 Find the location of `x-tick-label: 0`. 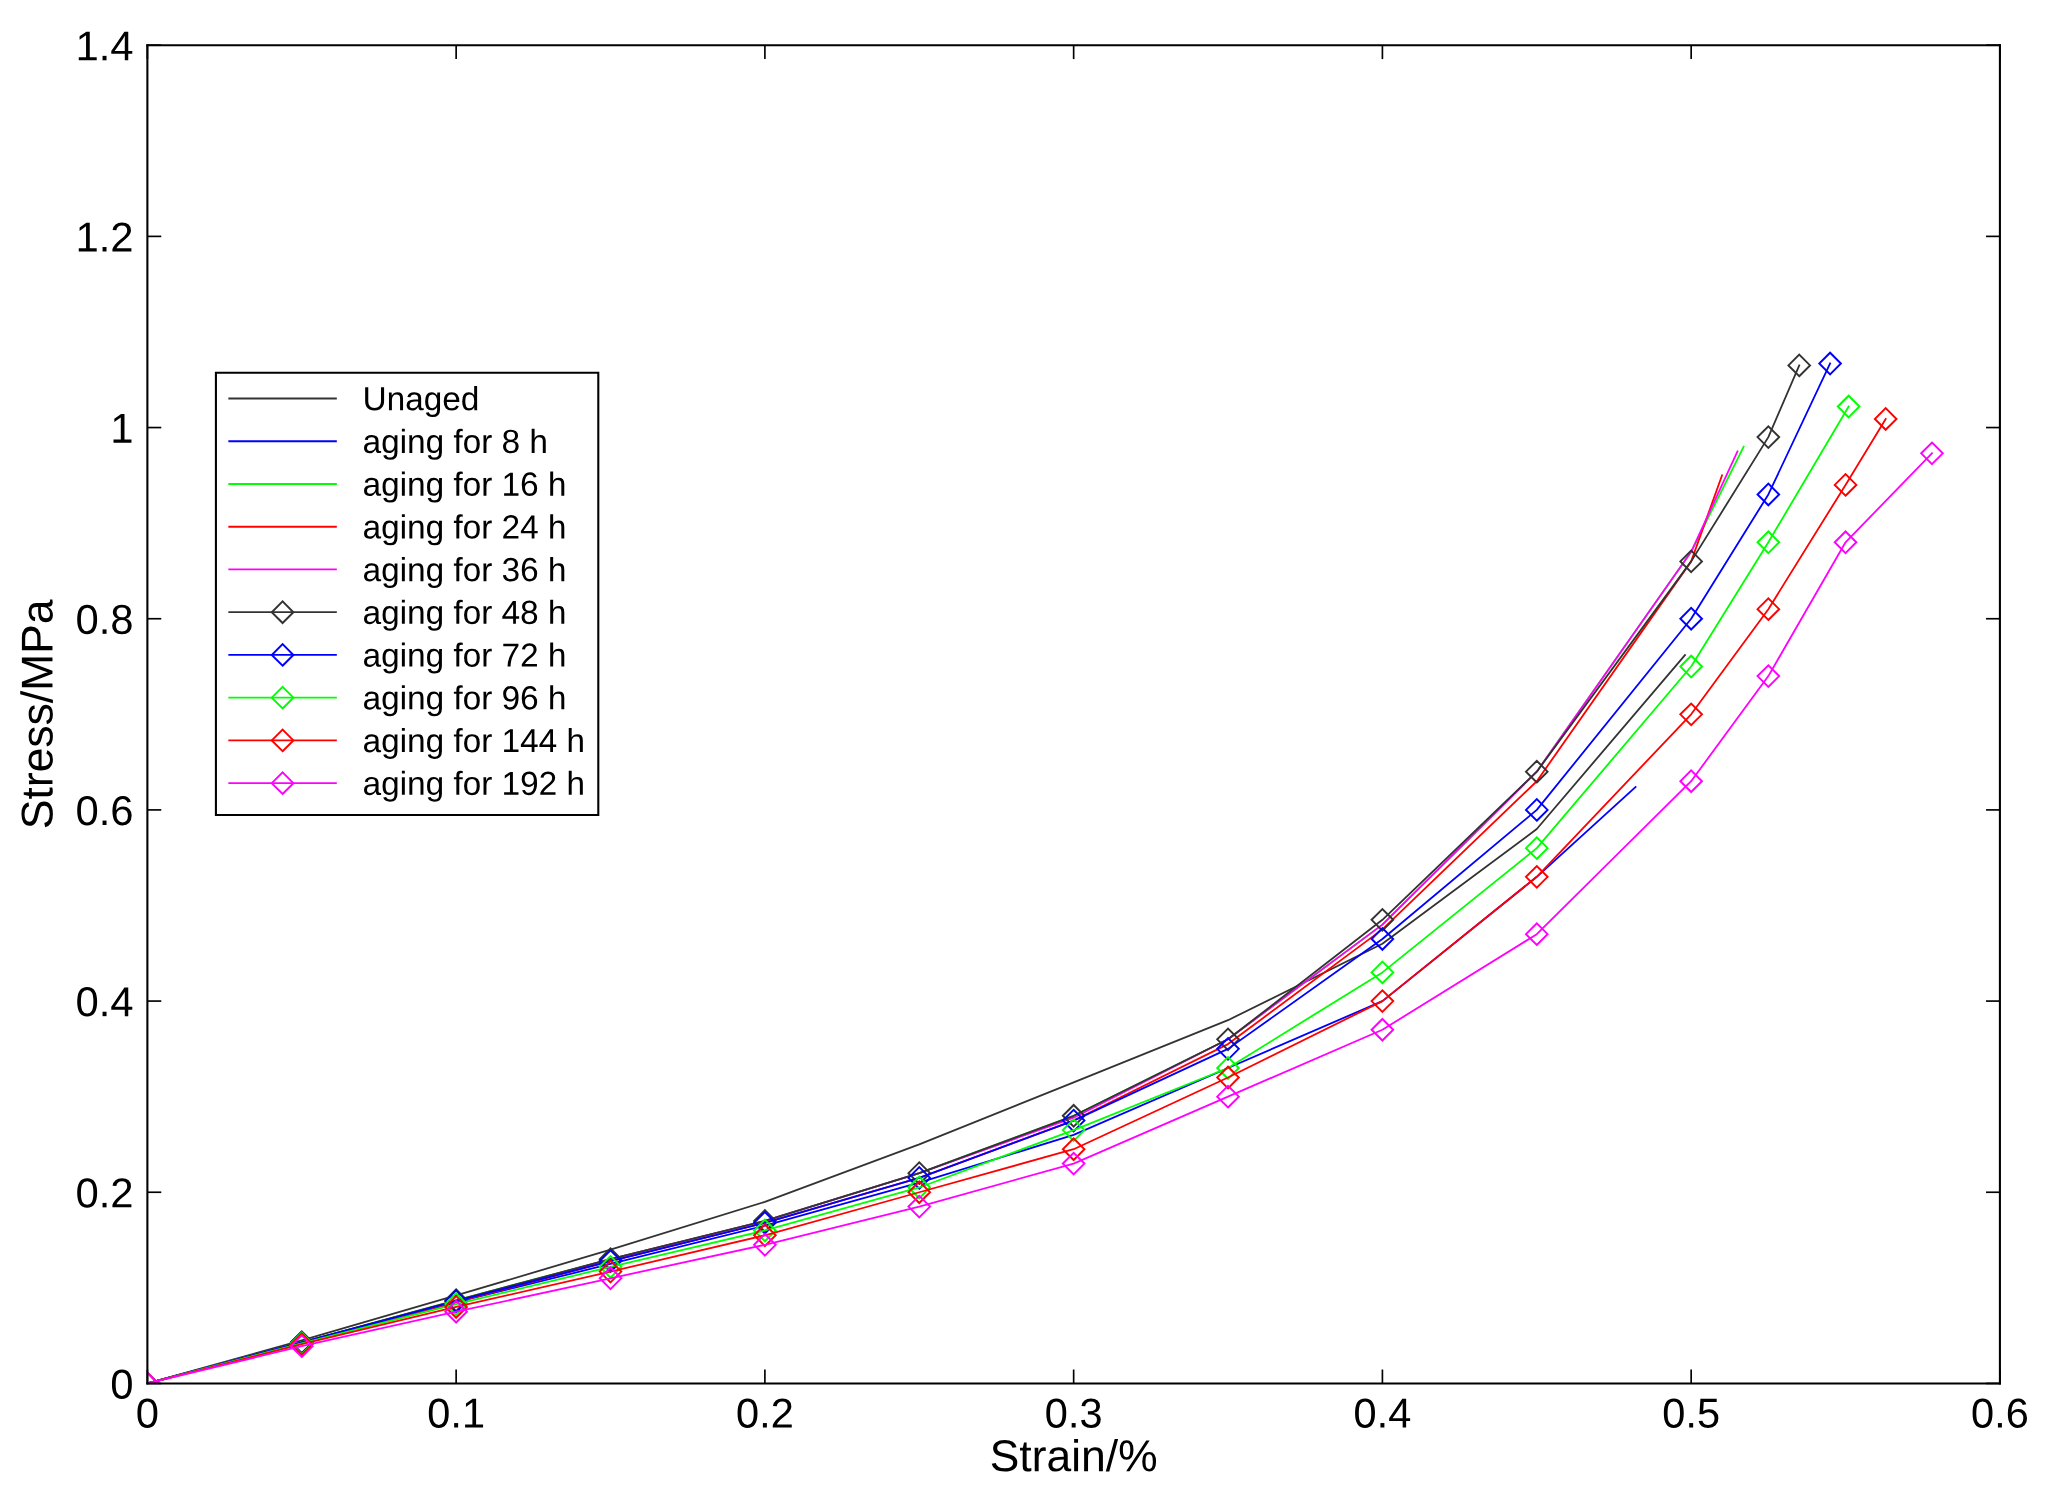

x-tick-label: 0 is located at coordinates (147, 1413).